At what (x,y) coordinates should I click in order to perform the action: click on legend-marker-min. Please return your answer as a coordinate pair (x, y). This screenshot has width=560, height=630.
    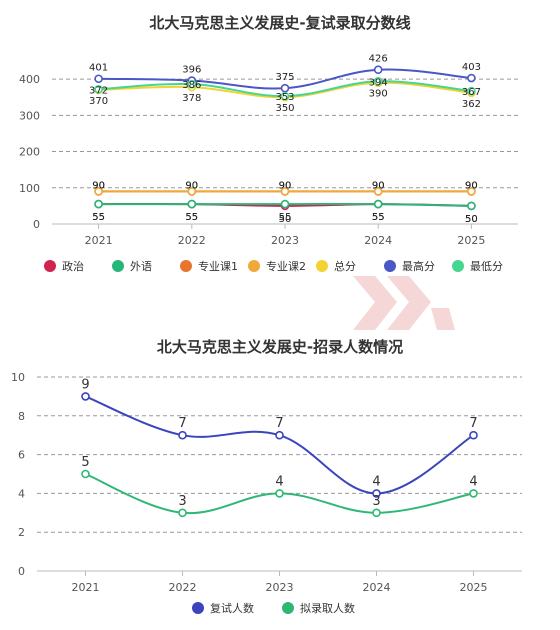
    Looking at the image, I should click on (458, 266).